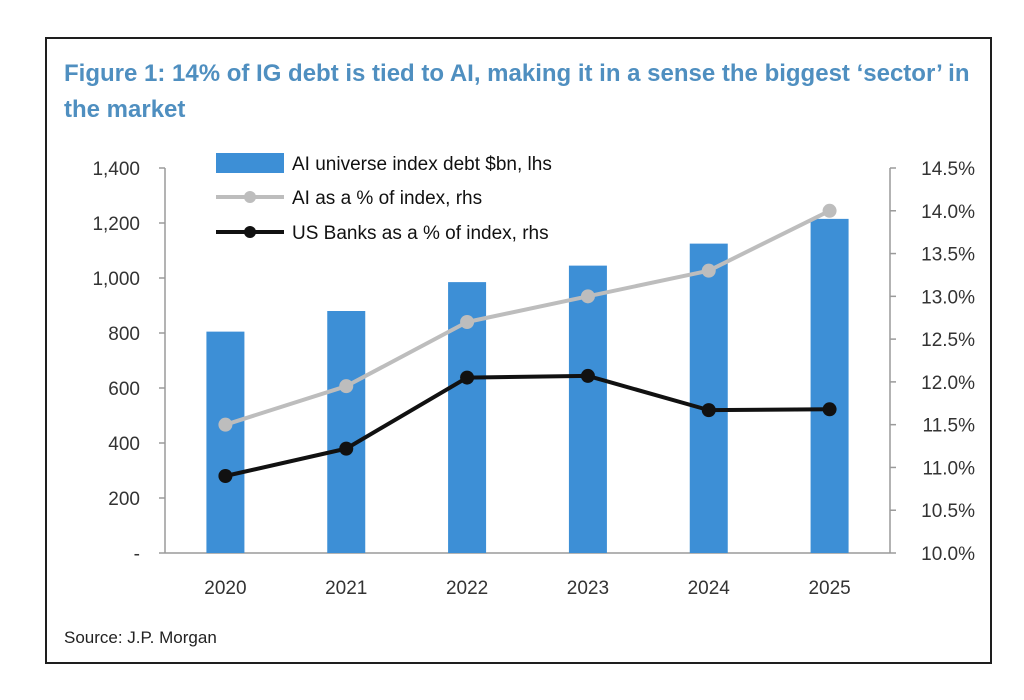 This screenshot has height=700, width=1024. I want to click on x-tick-label: 2020, so click(225, 588).